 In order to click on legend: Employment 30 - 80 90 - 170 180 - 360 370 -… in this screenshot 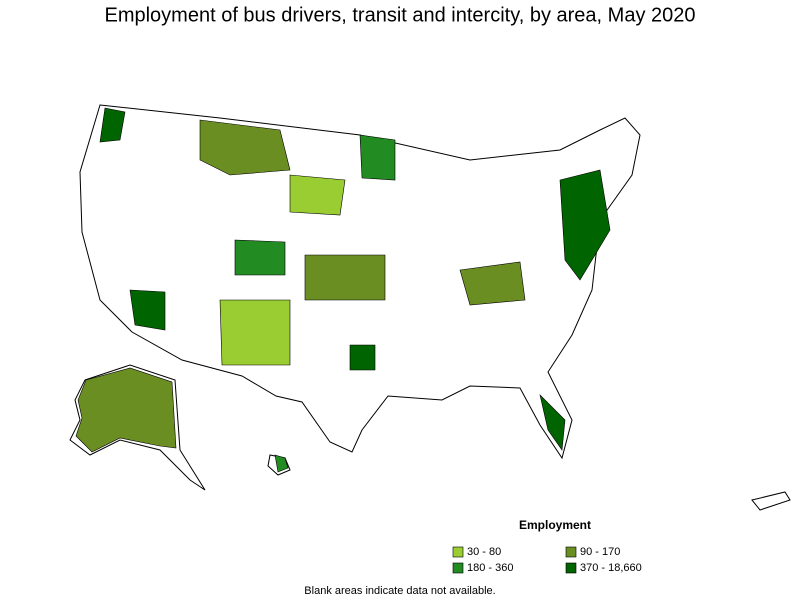, I will do `click(547, 546)`.